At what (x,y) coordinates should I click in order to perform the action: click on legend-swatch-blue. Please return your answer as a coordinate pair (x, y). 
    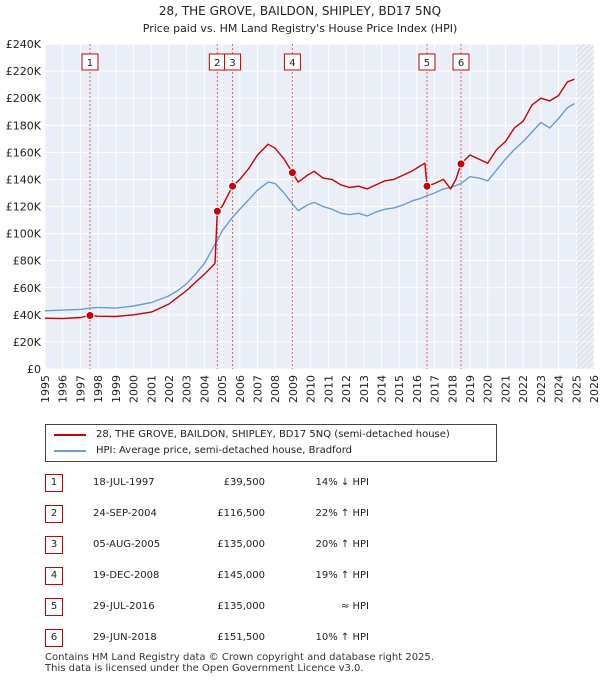
    Looking at the image, I should click on (70, 451).